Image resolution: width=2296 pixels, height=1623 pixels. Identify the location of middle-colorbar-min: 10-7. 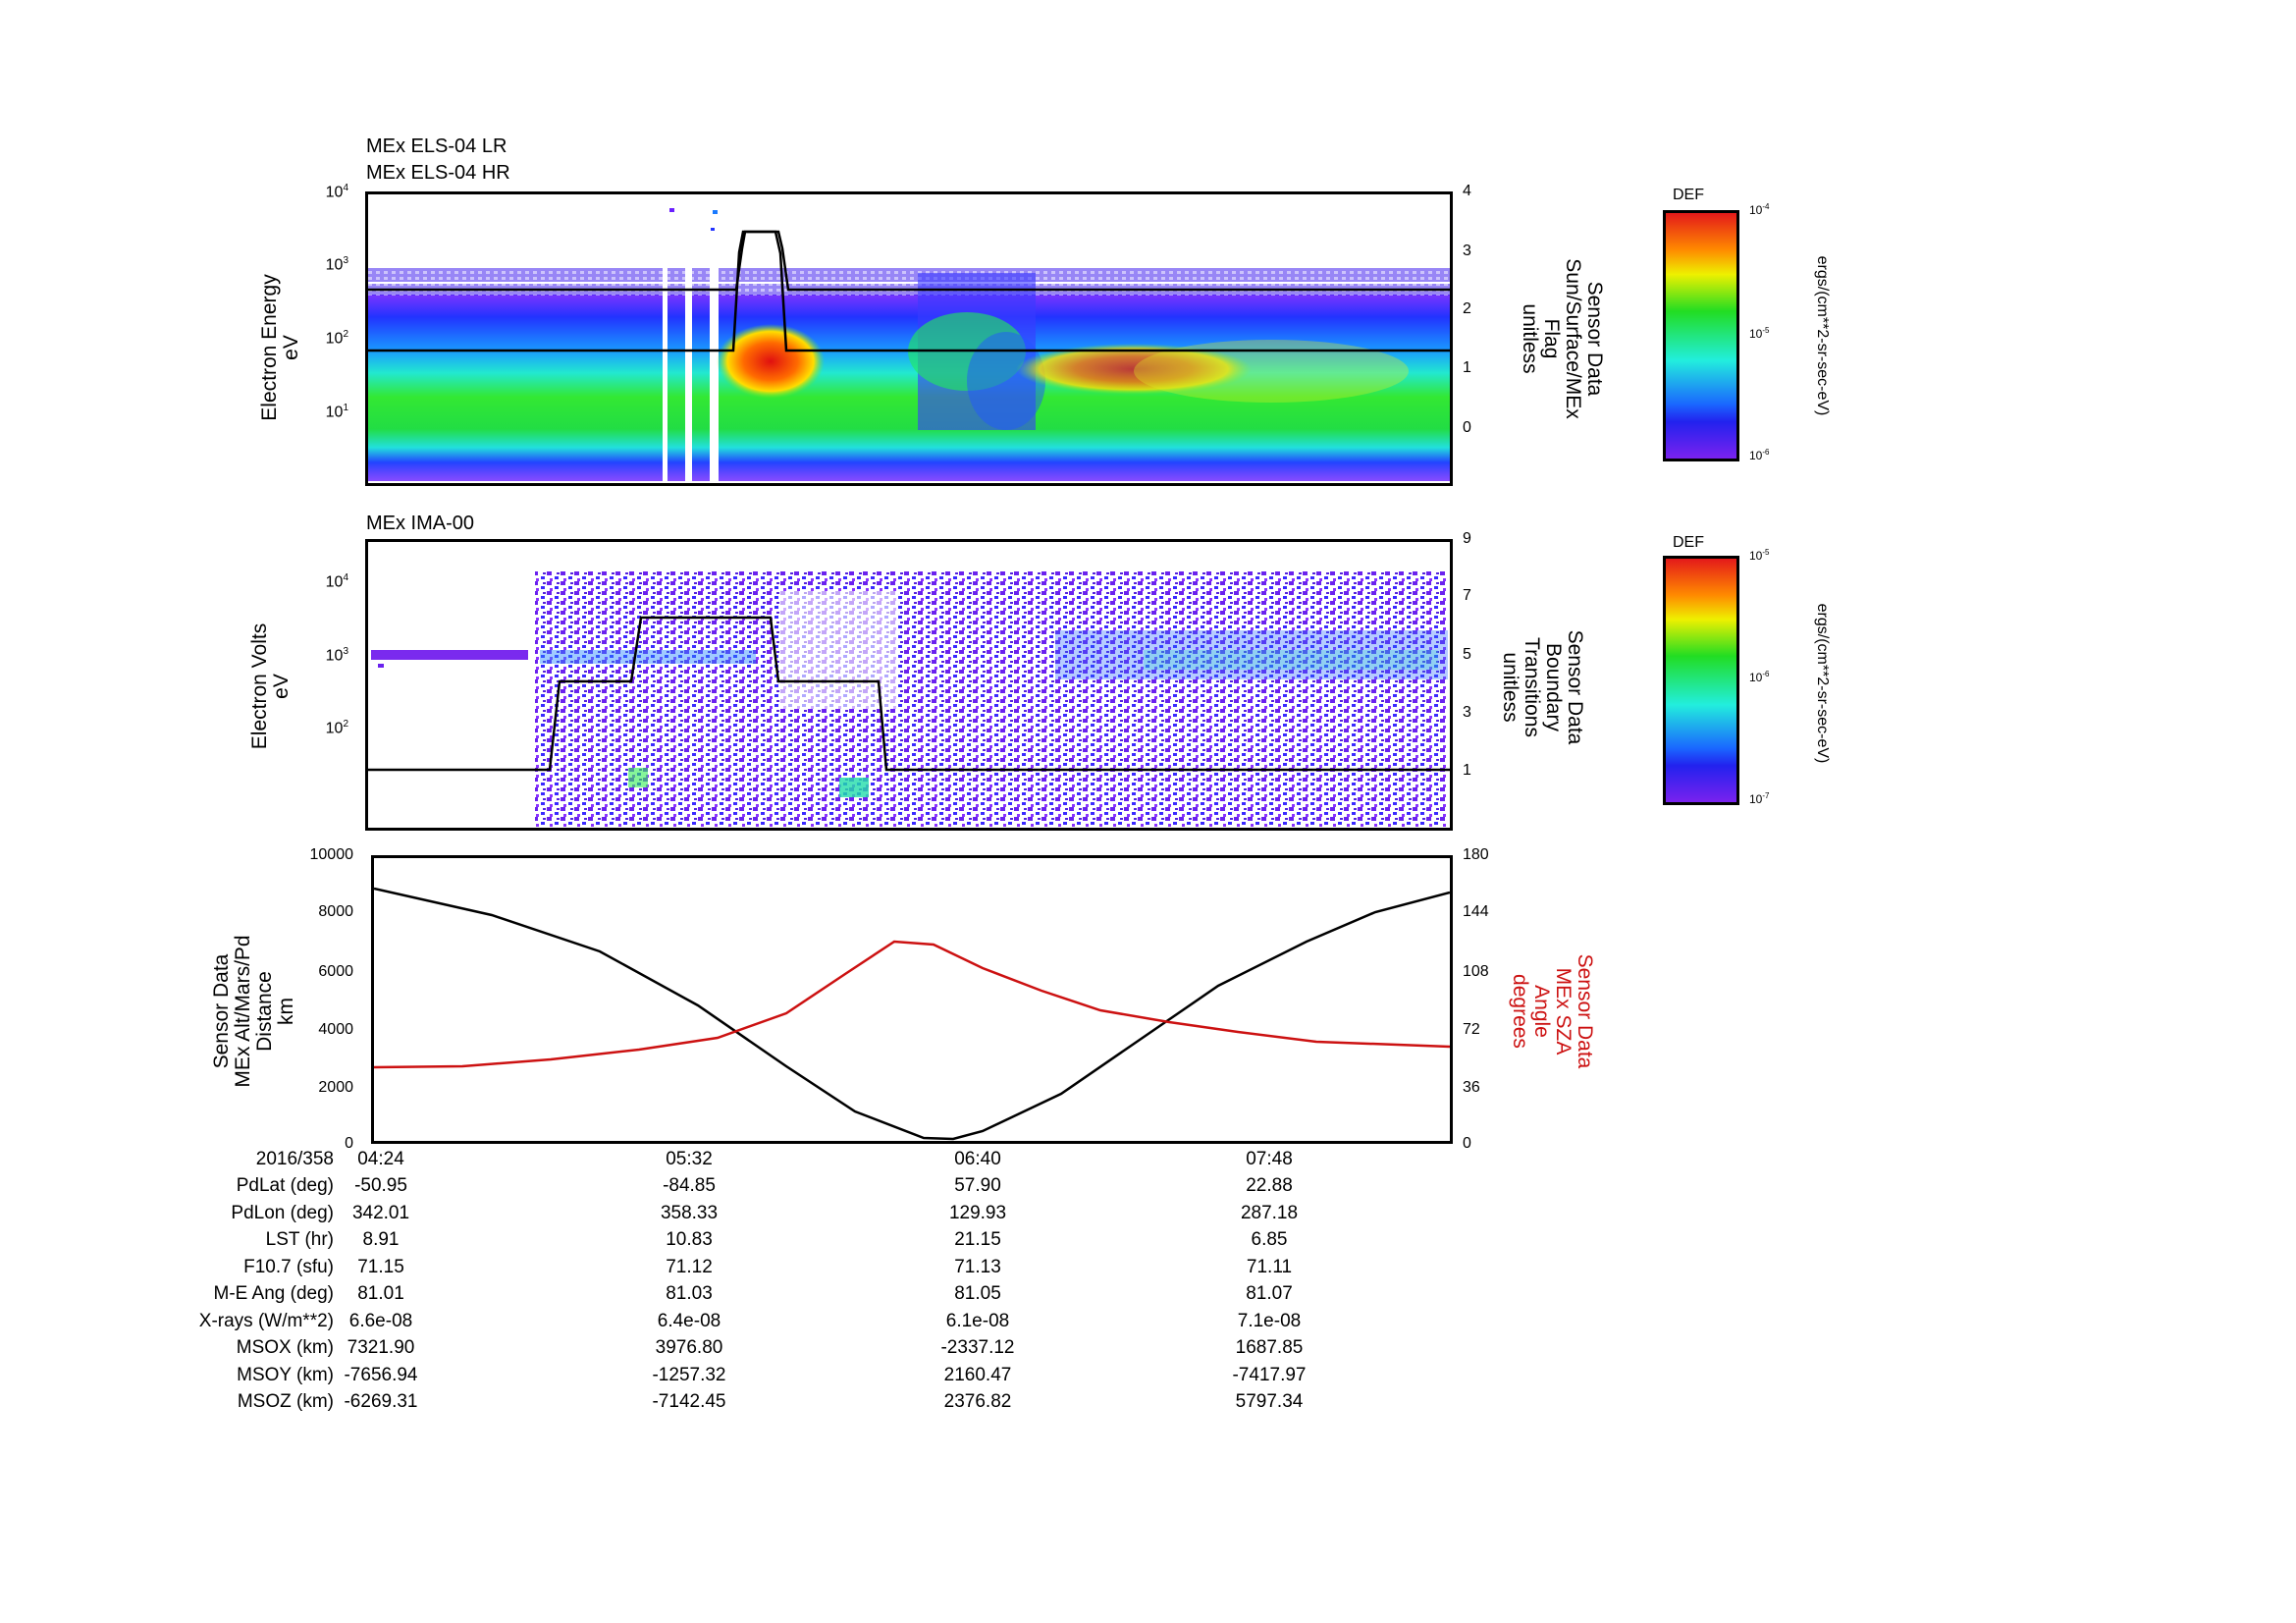
(1759, 798).